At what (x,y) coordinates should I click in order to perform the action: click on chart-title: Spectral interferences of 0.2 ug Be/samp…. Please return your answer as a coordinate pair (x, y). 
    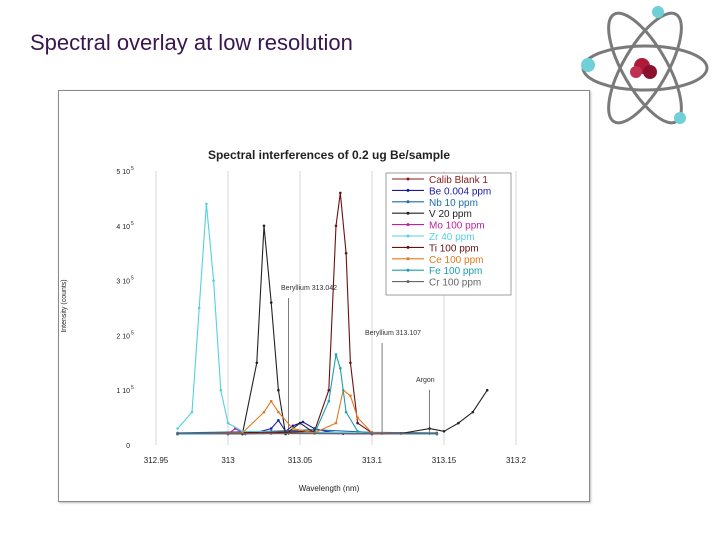
    Looking at the image, I should click on (329, 155).